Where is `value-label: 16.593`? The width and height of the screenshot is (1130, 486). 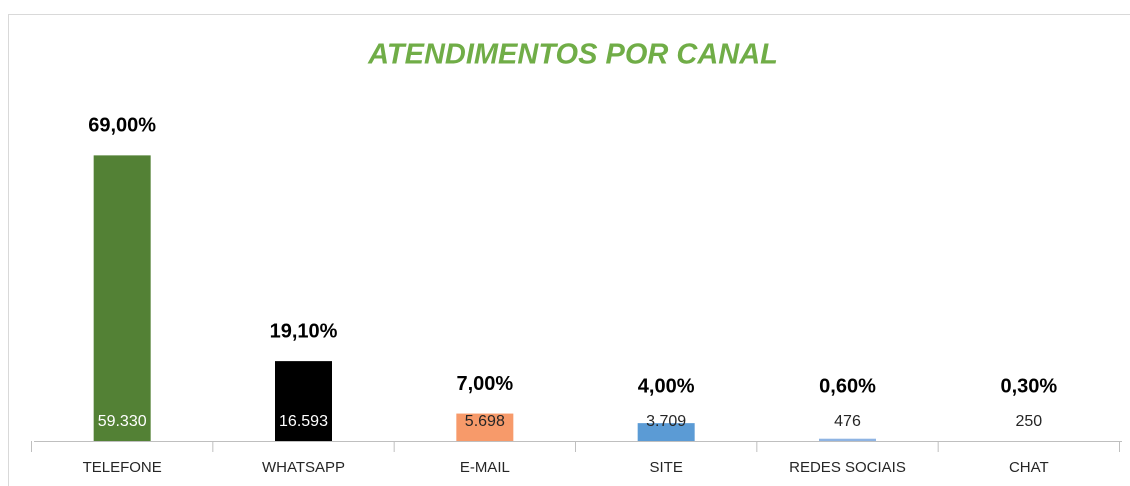
value-label: 16.593 is located at coordinates (303, 421).